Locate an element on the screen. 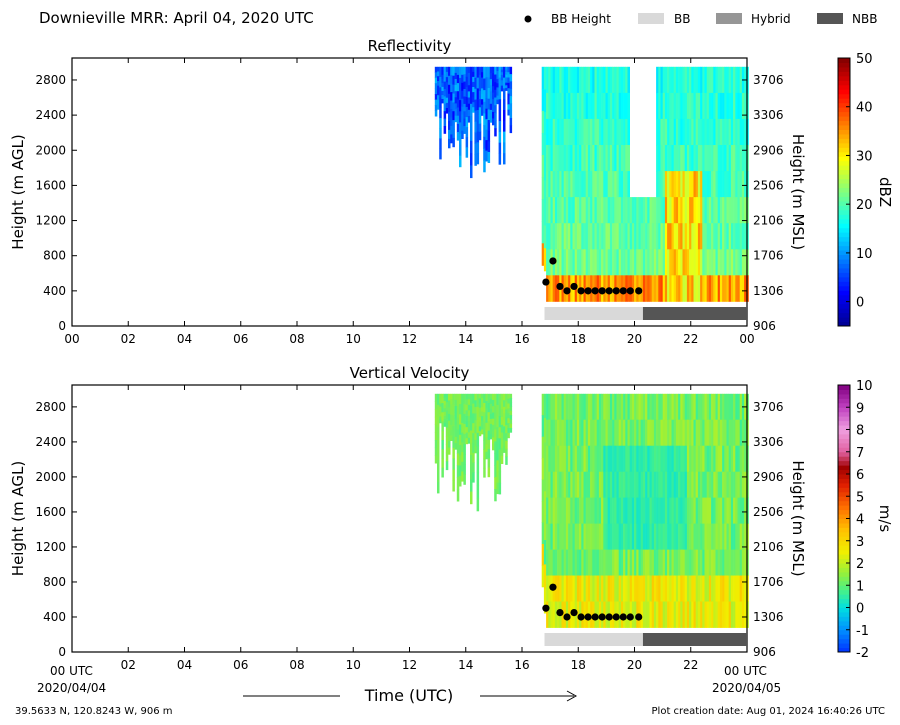  bb-height-point is located at coordinates (588, 291).